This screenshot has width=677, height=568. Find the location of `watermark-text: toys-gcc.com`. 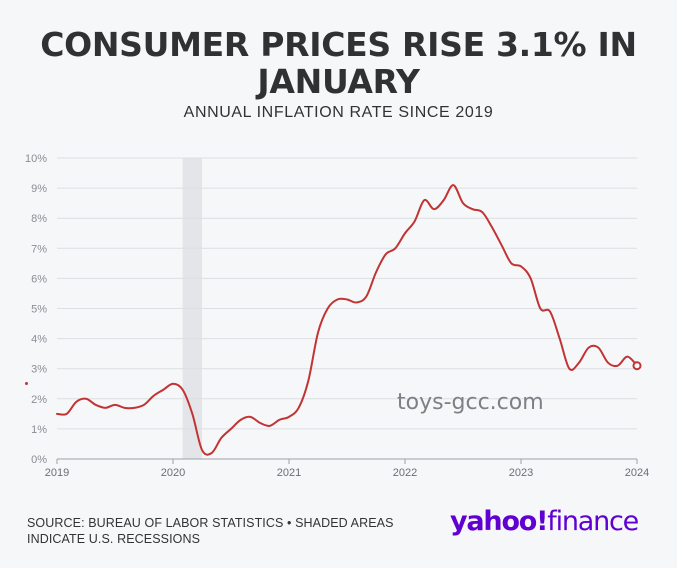

watermark-text: toys-gcc.com is located at coordinates (470, 402).